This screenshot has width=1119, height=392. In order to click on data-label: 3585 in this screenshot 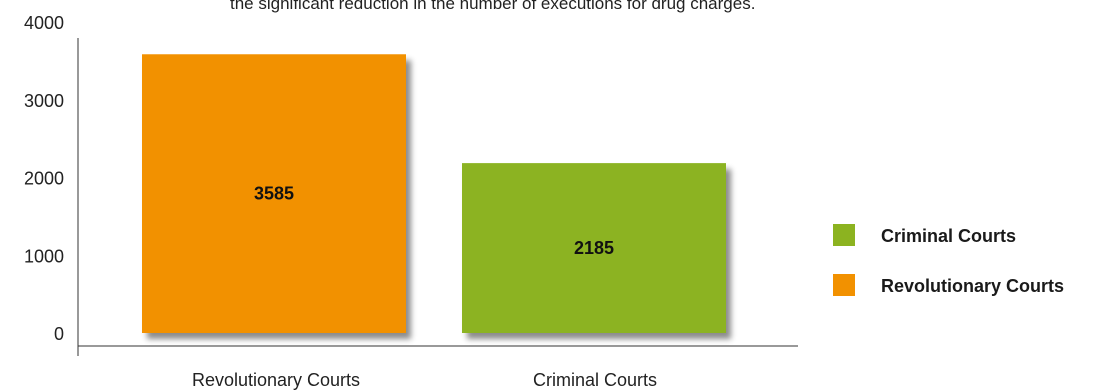, I will do `click(274, 194)`.